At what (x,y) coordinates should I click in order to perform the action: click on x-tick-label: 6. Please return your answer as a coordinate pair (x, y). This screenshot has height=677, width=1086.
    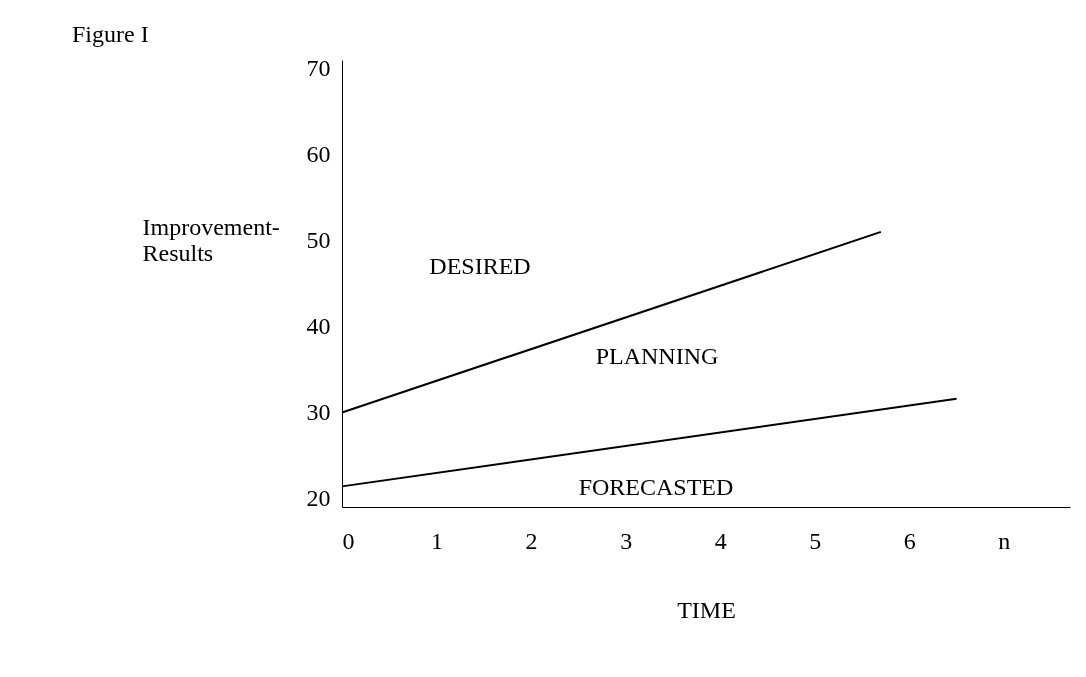
    Looking at the image, I should click on (909, 540).